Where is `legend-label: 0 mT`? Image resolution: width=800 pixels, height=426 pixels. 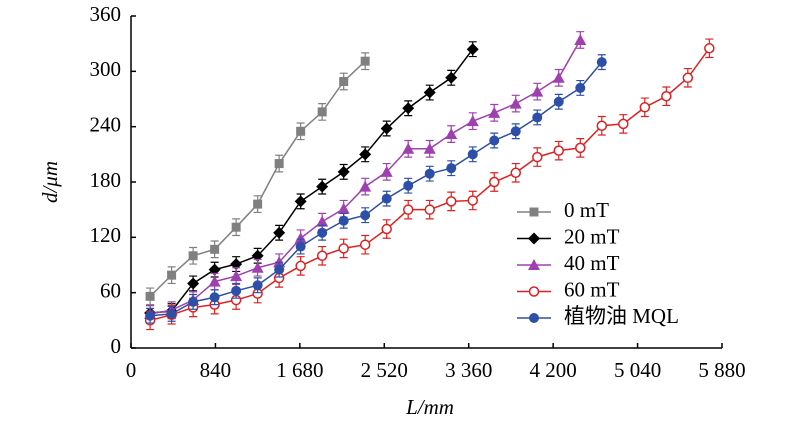 legend-label: 0 mT is located at coordinates (586, 210).